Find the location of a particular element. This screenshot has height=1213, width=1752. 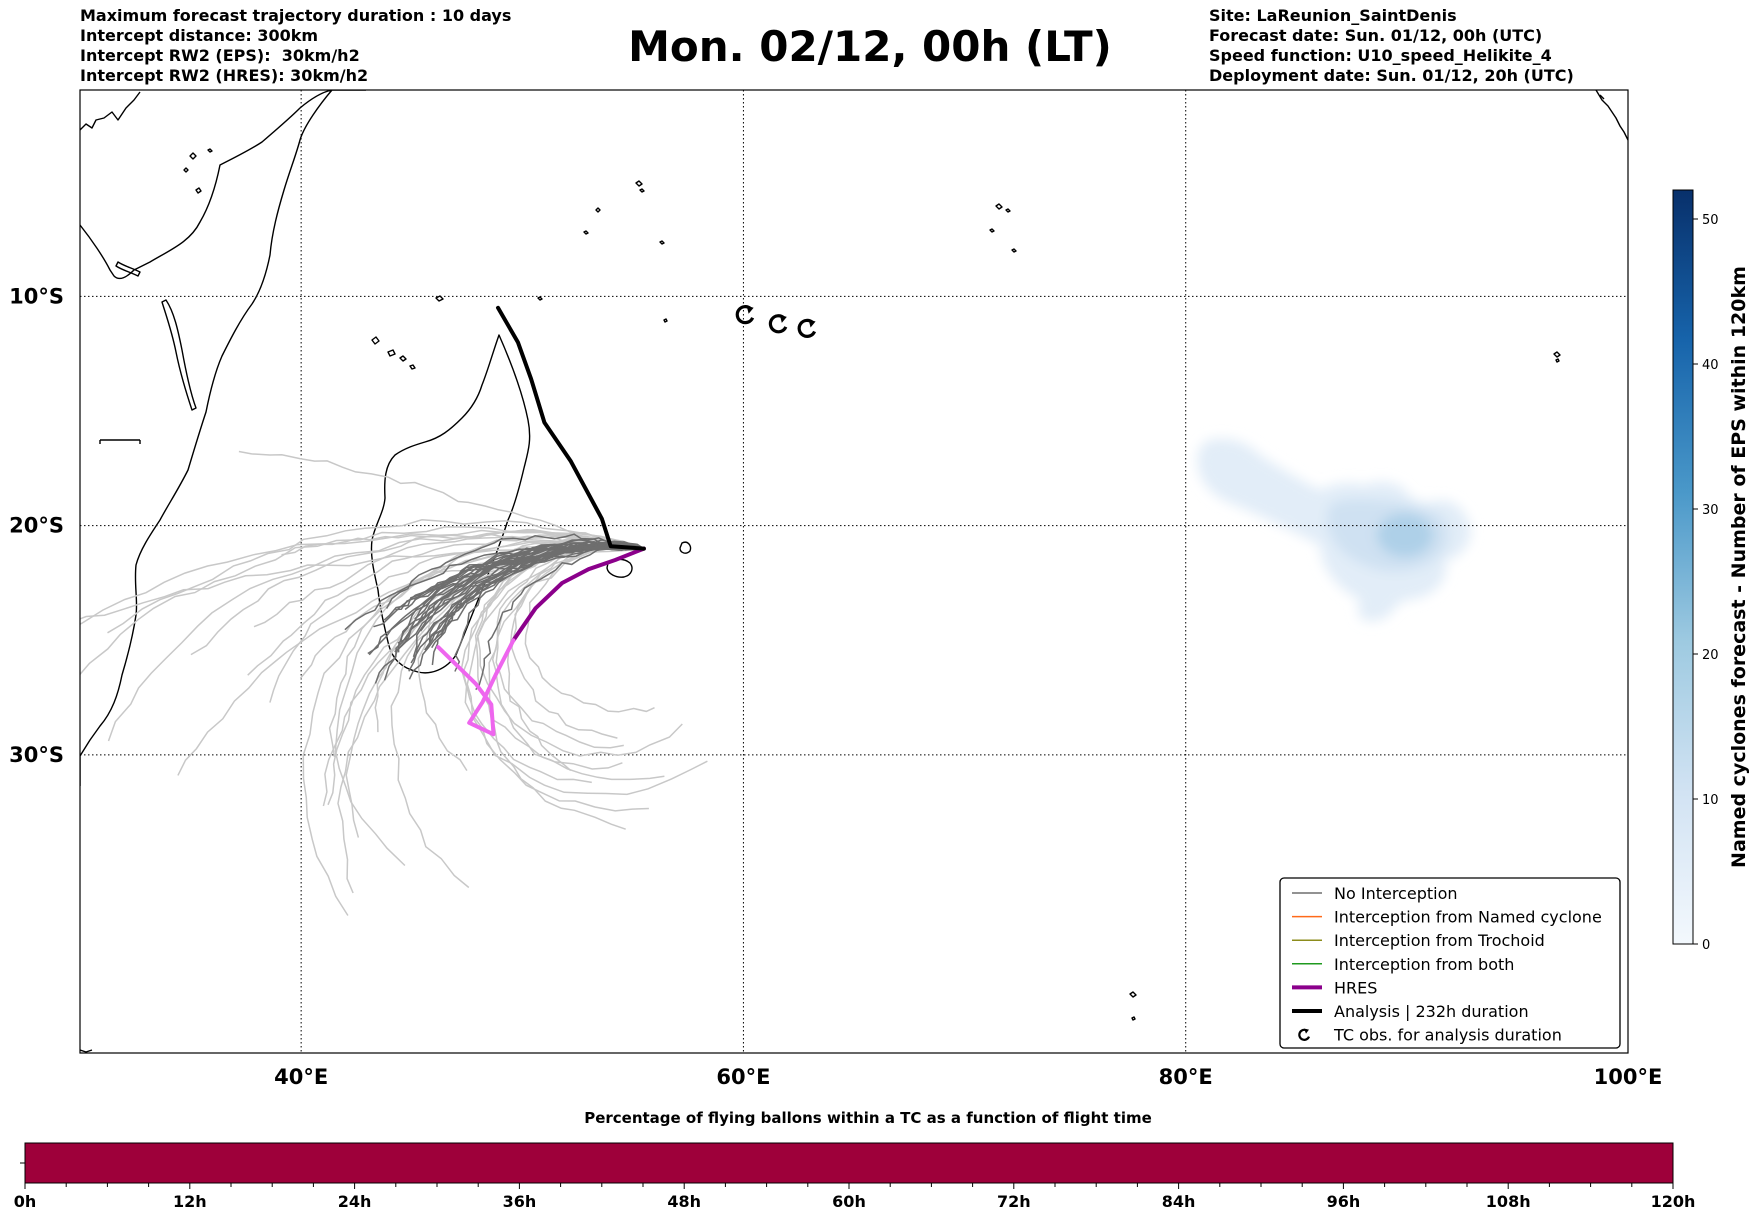

timeline-fill is located at coordinates (849, 1163).